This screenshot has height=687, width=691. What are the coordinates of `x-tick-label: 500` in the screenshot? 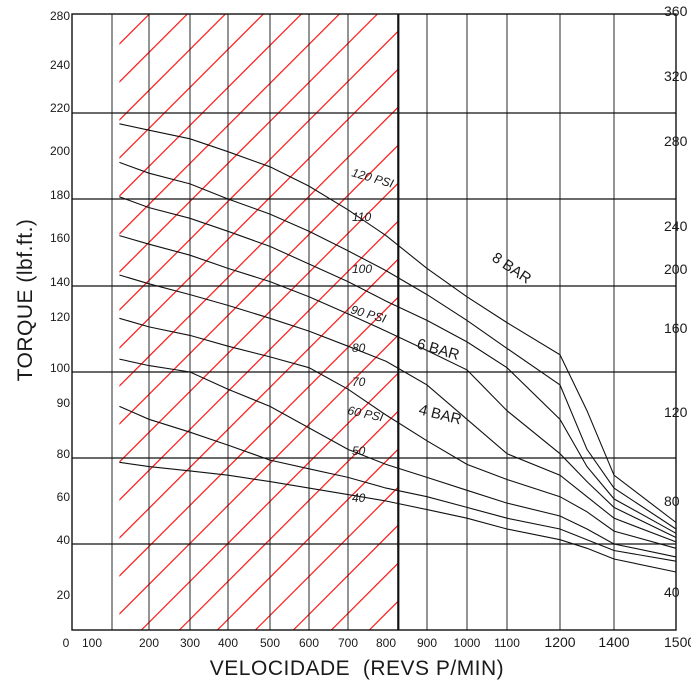 It's located at (270, 643).